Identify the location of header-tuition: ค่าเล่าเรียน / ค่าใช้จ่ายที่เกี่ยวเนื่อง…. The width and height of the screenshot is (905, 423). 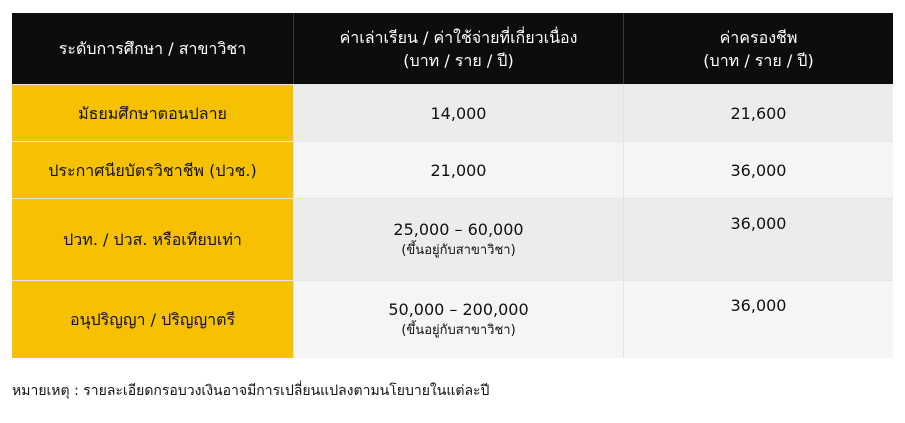
(458, 48).